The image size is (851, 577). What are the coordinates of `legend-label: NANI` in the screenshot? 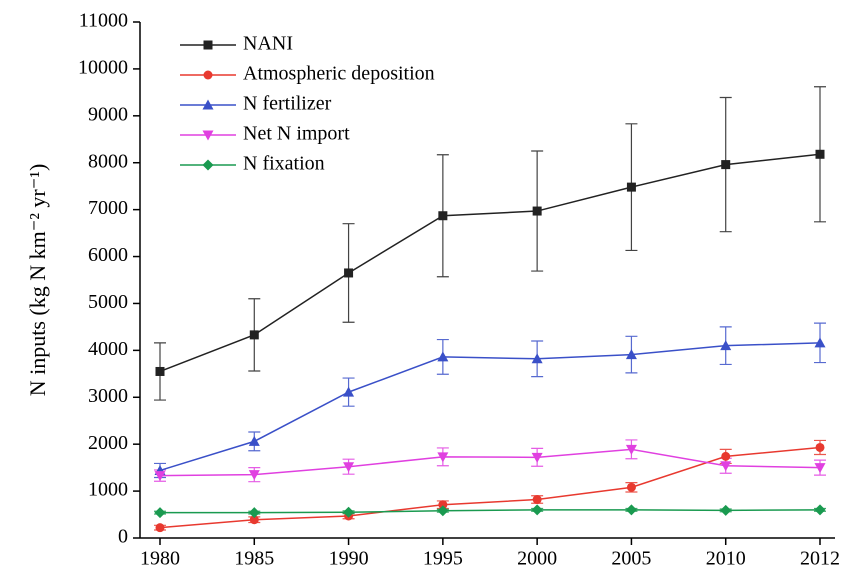 It's located at (268, 44).